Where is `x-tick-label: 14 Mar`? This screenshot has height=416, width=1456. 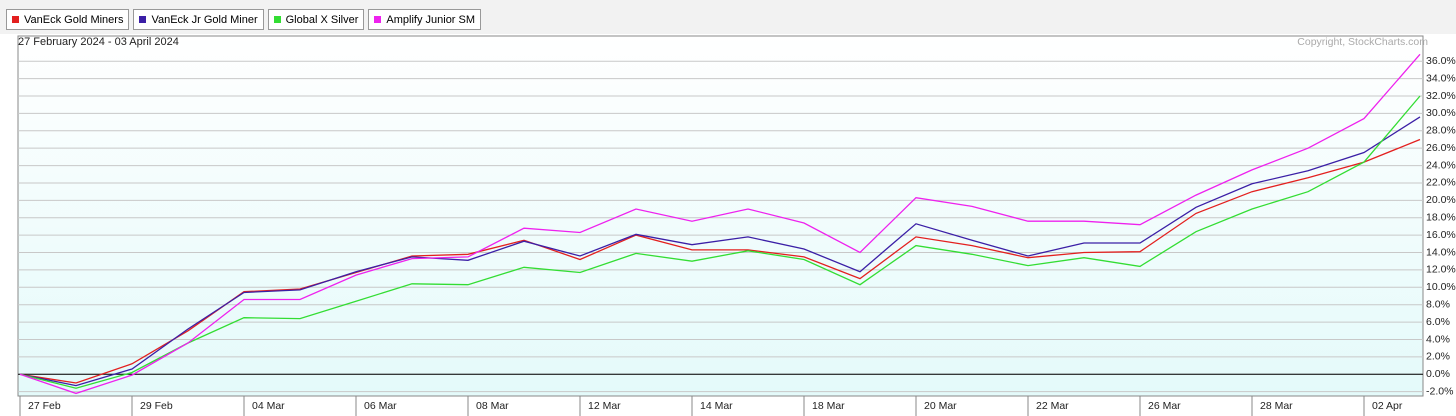 x-tick-label: 14 Mar is located at coordinates (716, 406).